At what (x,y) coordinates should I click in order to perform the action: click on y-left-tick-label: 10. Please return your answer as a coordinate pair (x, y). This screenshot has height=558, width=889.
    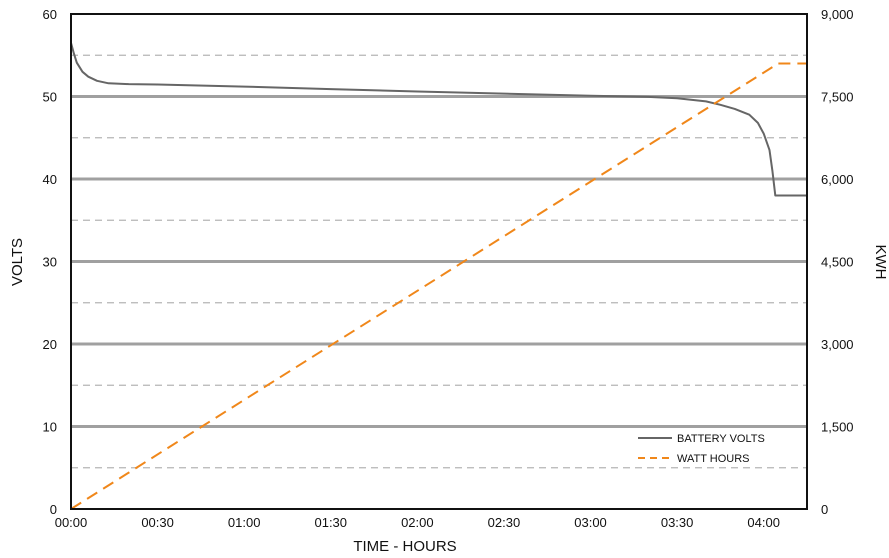
    Looking at the image, I should click on (50, 427).